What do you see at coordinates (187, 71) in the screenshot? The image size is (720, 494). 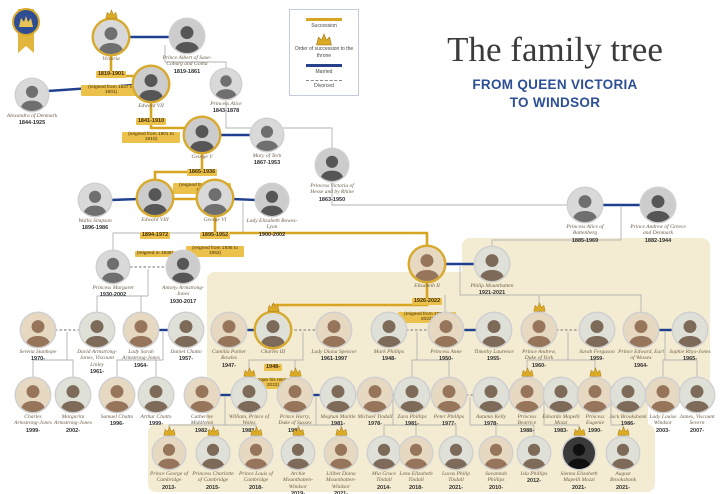 I see `person-dates: 1819-1861` at bounding box center [187, 71].